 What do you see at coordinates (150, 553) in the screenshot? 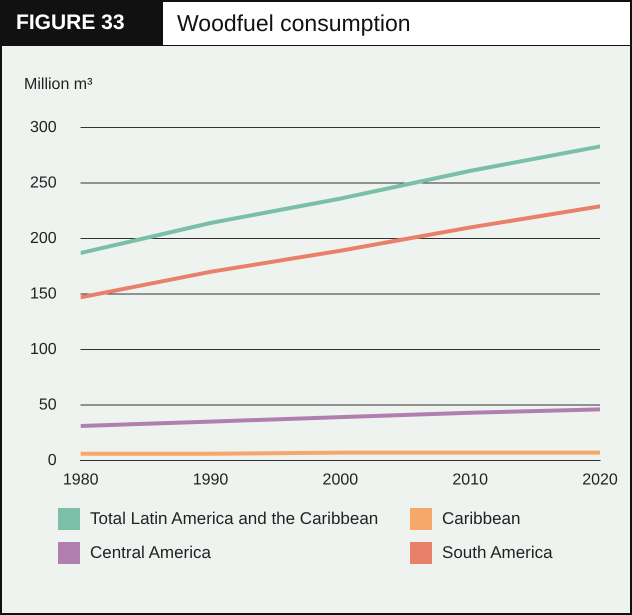
I see `legend-label: Central America` at bounding box center [150, 553].